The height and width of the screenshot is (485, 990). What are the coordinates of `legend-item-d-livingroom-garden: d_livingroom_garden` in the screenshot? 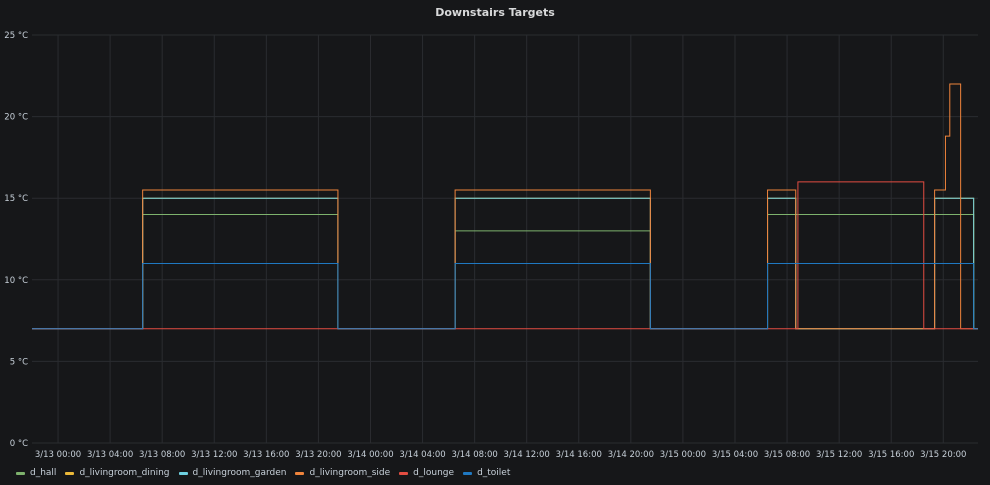 It's located at (232, 473).